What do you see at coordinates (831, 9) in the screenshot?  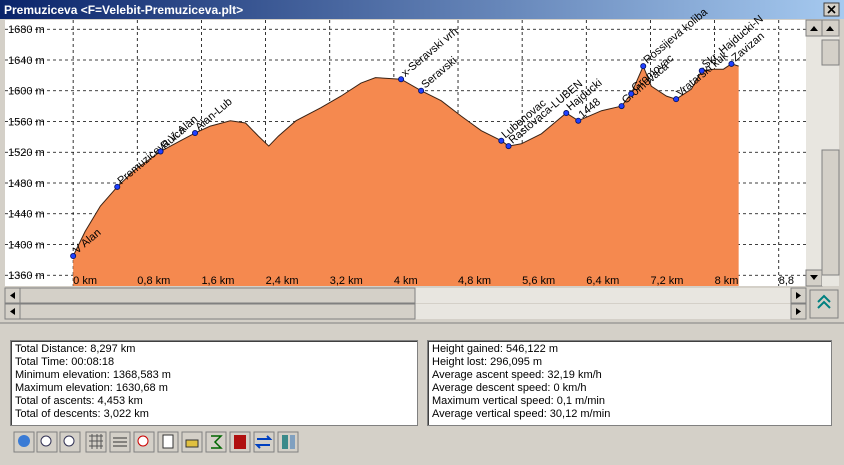 I see `close-icon` at bounding box center [831, 9].